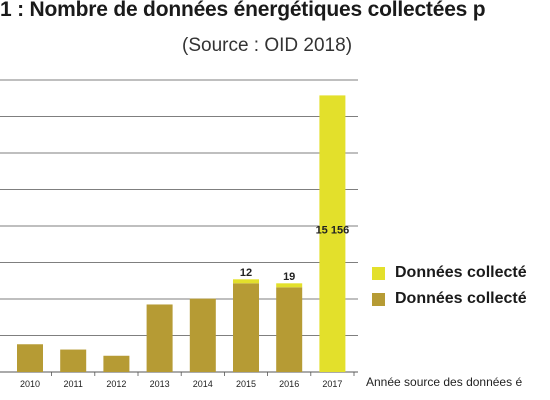 The width and height of the screenshot is (550, 400). I want to click on legend-item-collected-1: Données collecté, so click(449, 273).